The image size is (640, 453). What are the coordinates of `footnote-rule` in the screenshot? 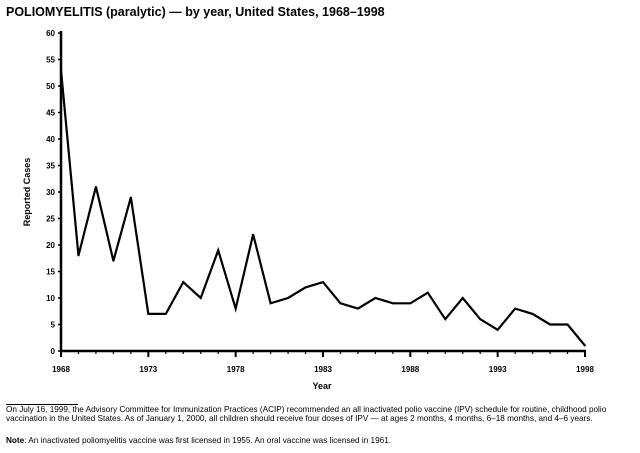 It's located at (42, 404).